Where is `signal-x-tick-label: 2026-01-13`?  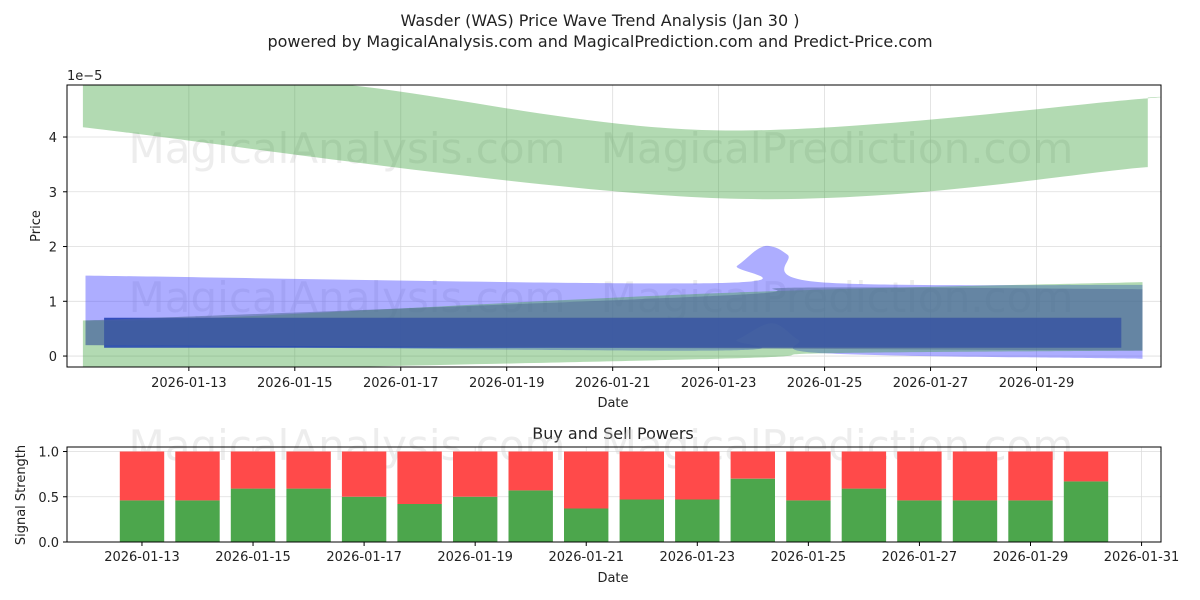 signal-x-tick-label: 2026-01-13 is located at coordinates (142, 557).